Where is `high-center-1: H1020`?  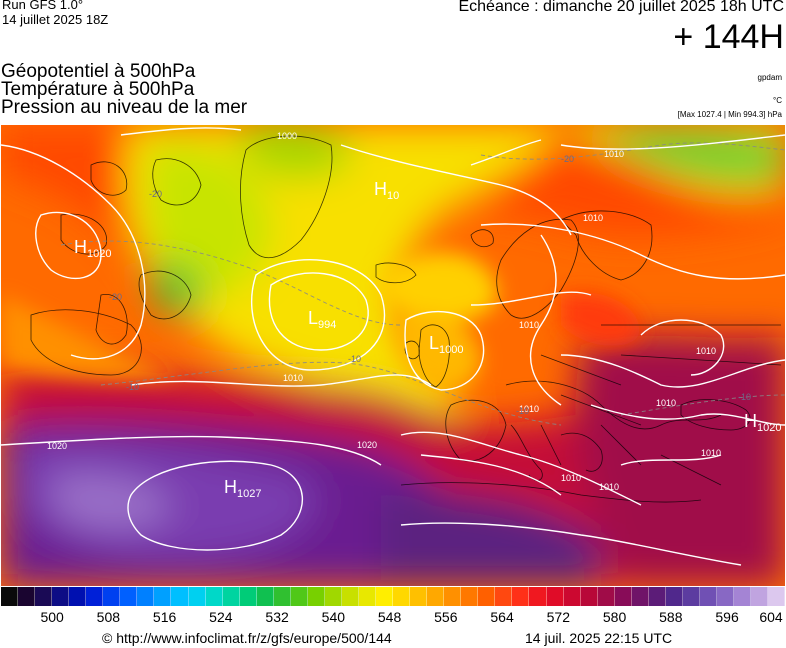
high-center-1: H1020 is located at coordinates (92, 248).